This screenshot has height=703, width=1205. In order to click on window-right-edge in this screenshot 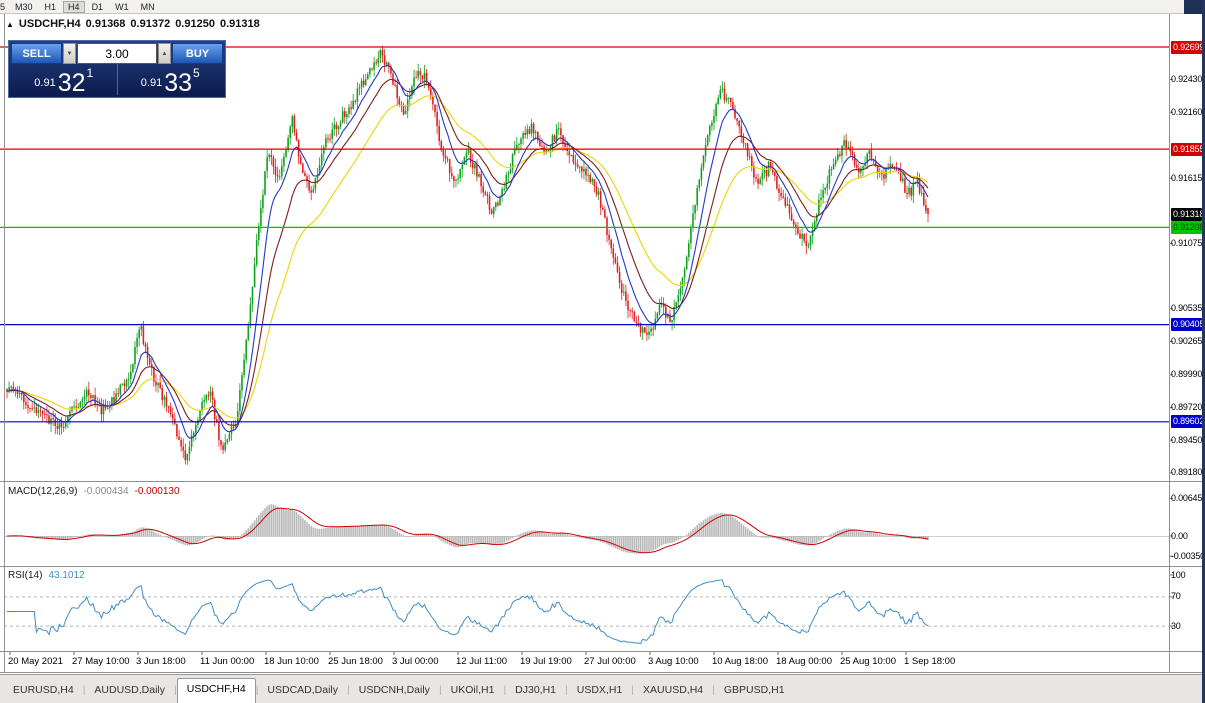, I will do `click(1203, 351)`.